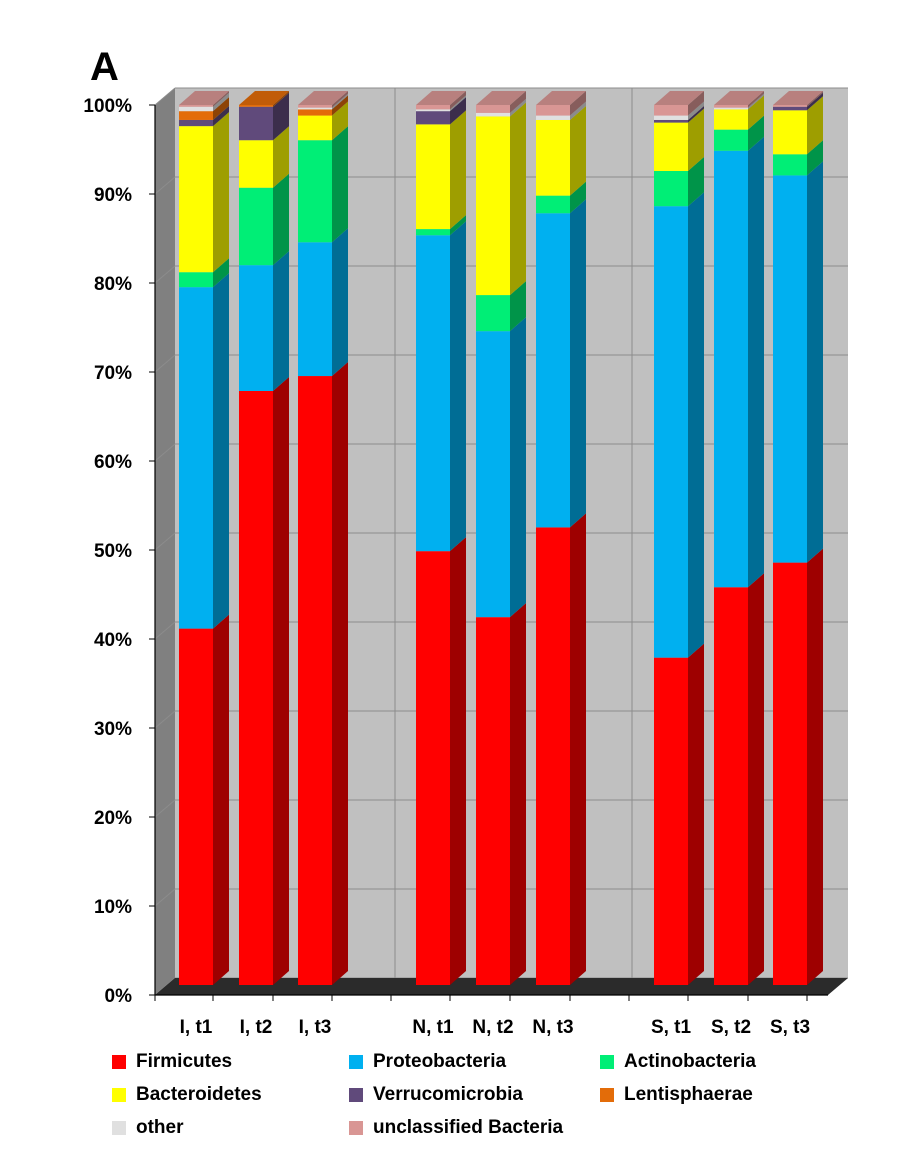  Describe the element at coordinates (113, 729) in the screenshot. I see `y-tick-label: 30%` at that location.